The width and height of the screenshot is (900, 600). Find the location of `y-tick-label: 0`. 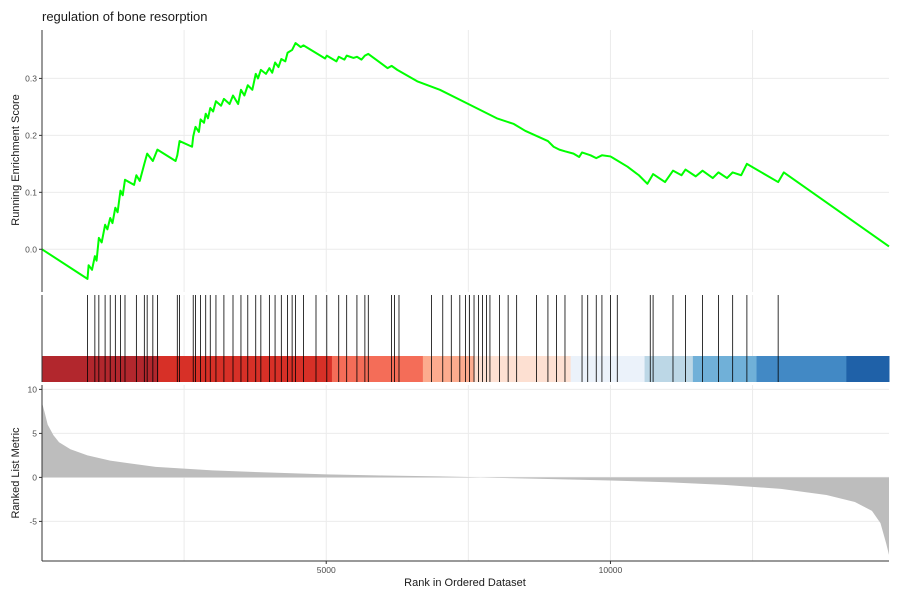

y-tick-label: 0 is located at coordinates (34, 477).